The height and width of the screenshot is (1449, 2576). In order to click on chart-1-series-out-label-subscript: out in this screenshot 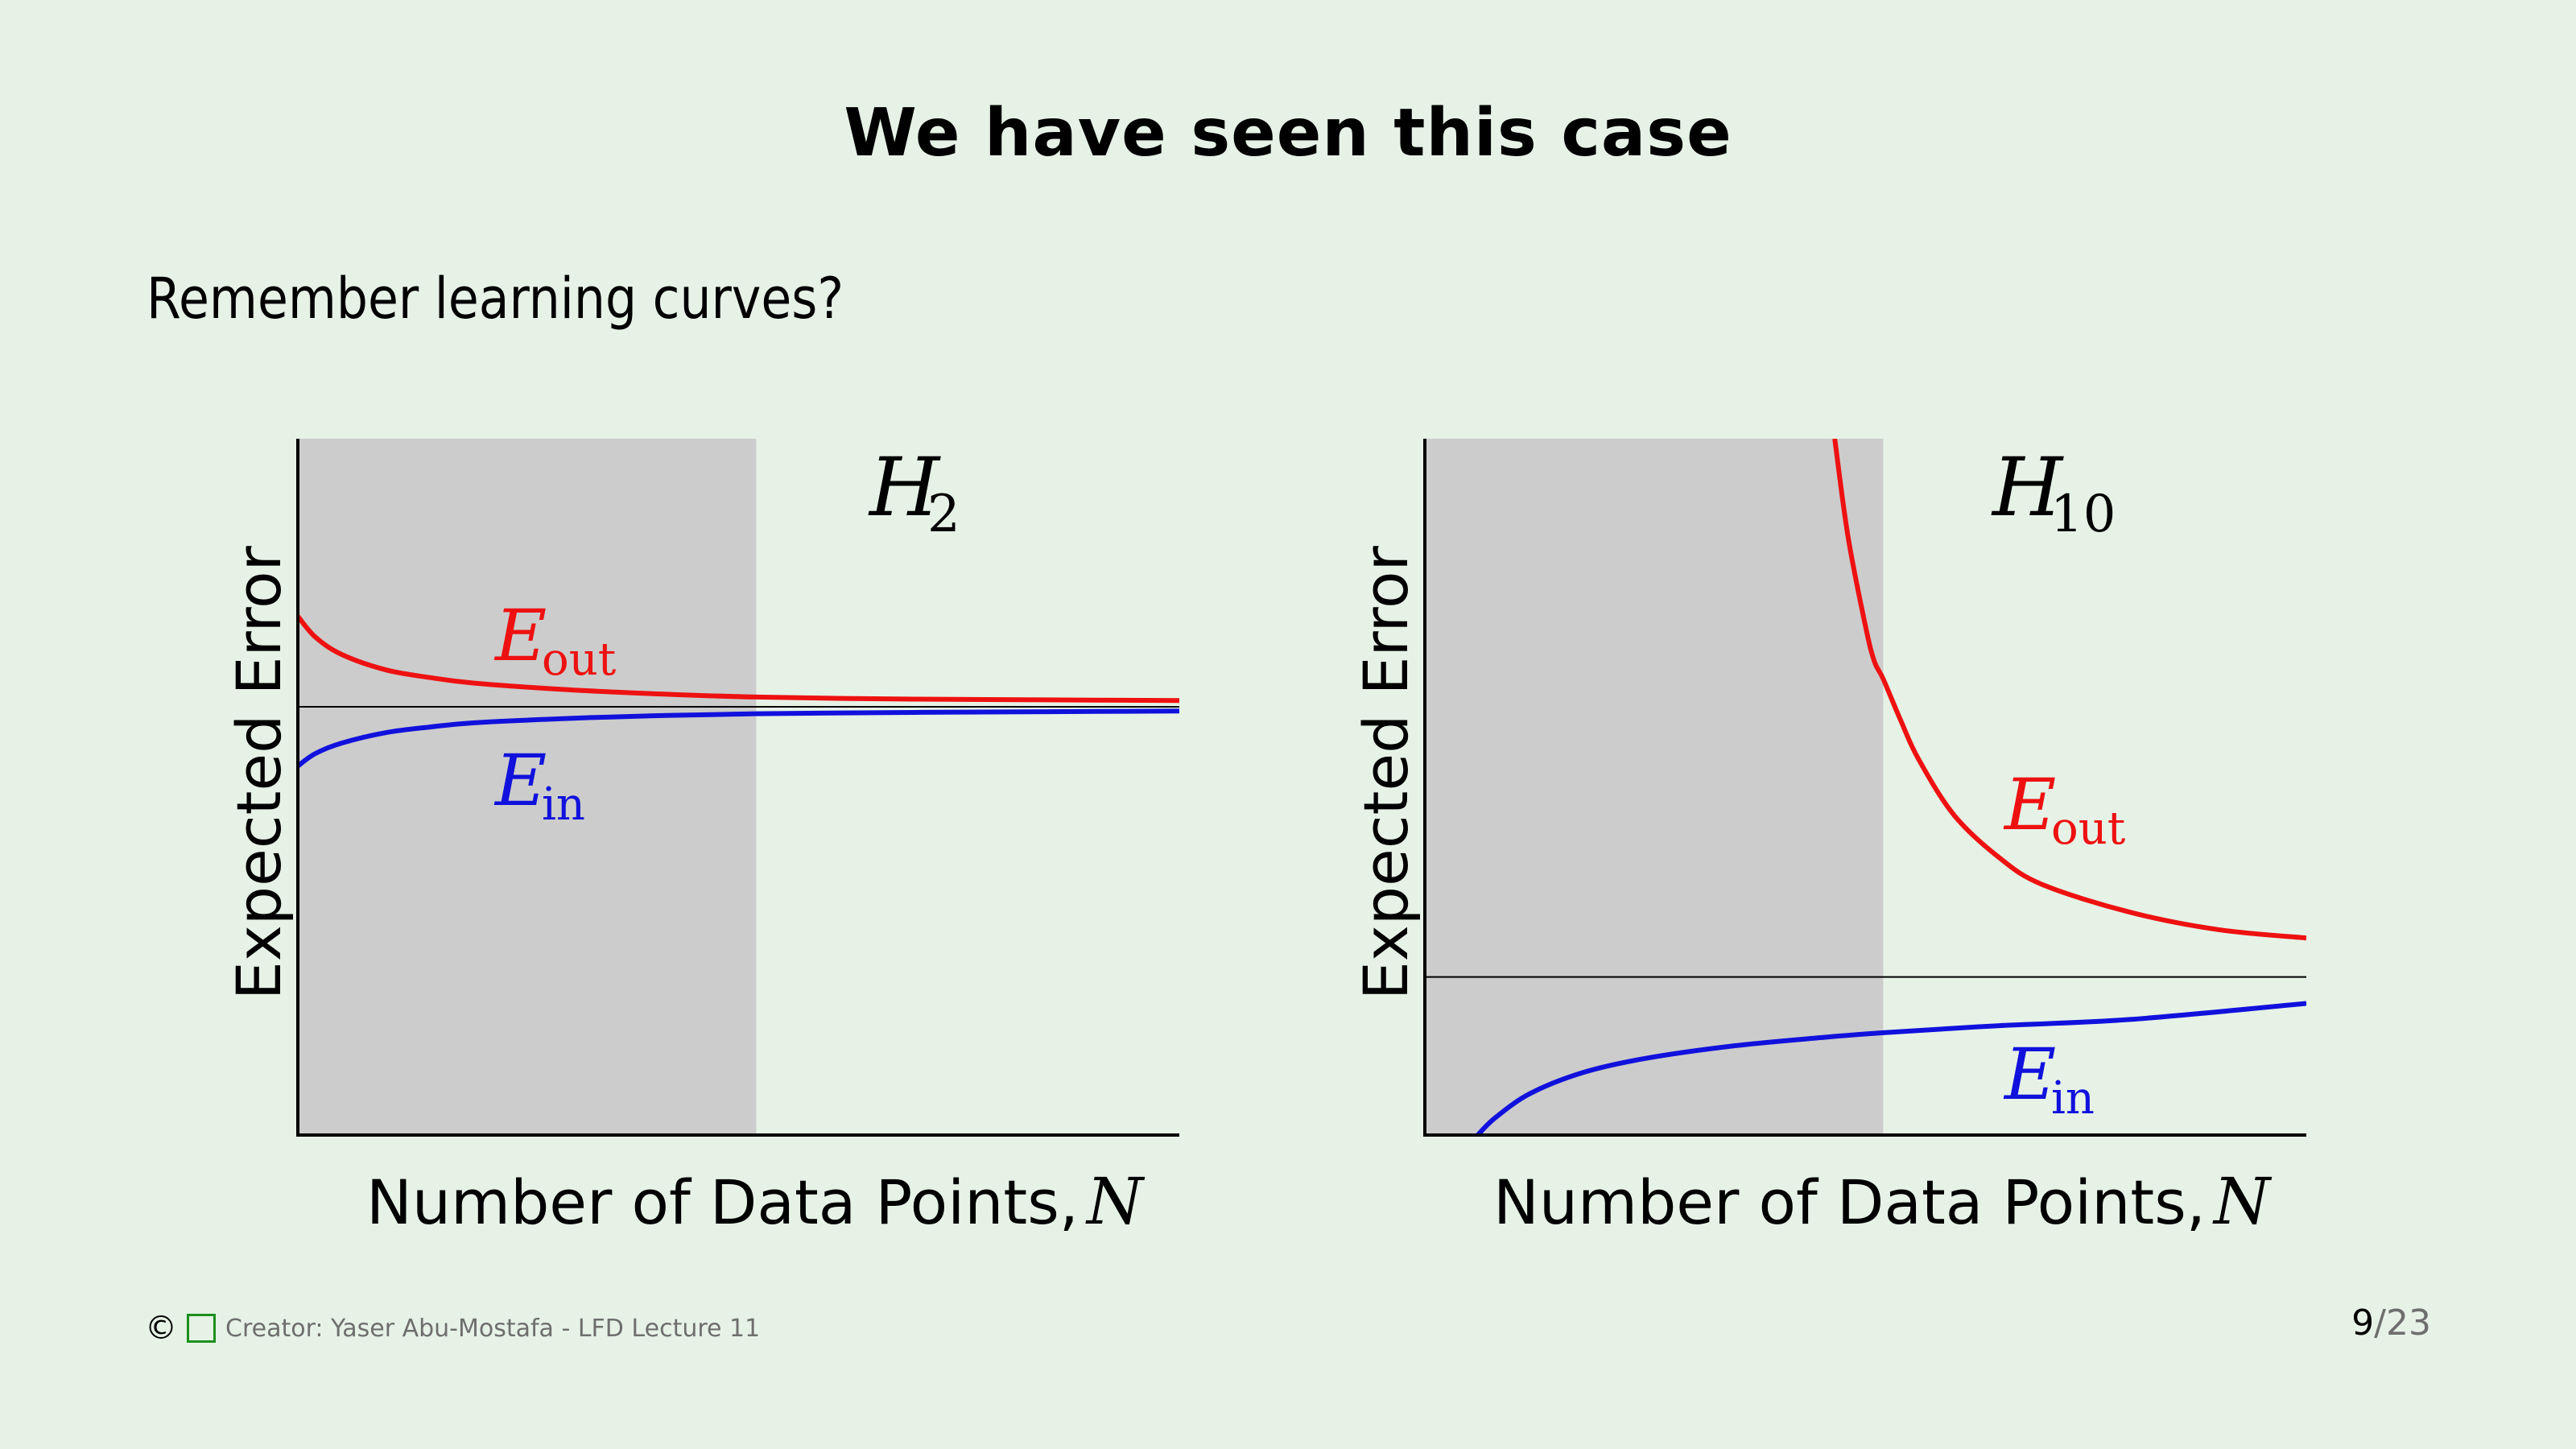, I will do `click(2088, 829)`.